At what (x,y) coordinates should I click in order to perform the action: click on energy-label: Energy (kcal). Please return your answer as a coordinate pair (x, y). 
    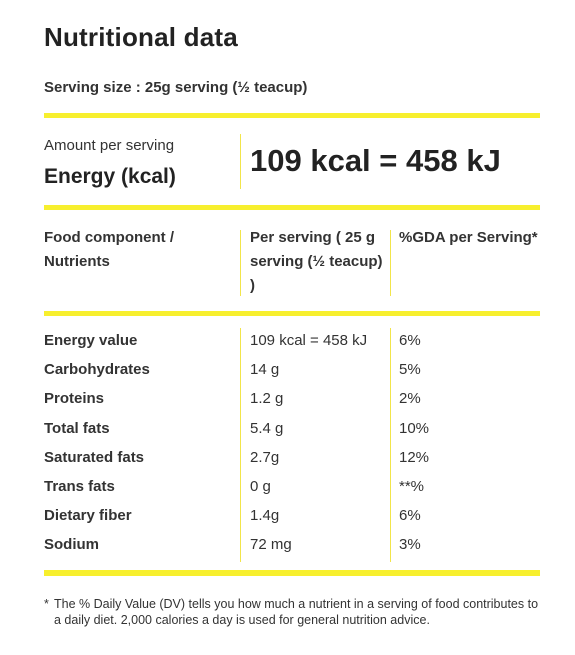
    Looking at the image, I should click on (110, 176).